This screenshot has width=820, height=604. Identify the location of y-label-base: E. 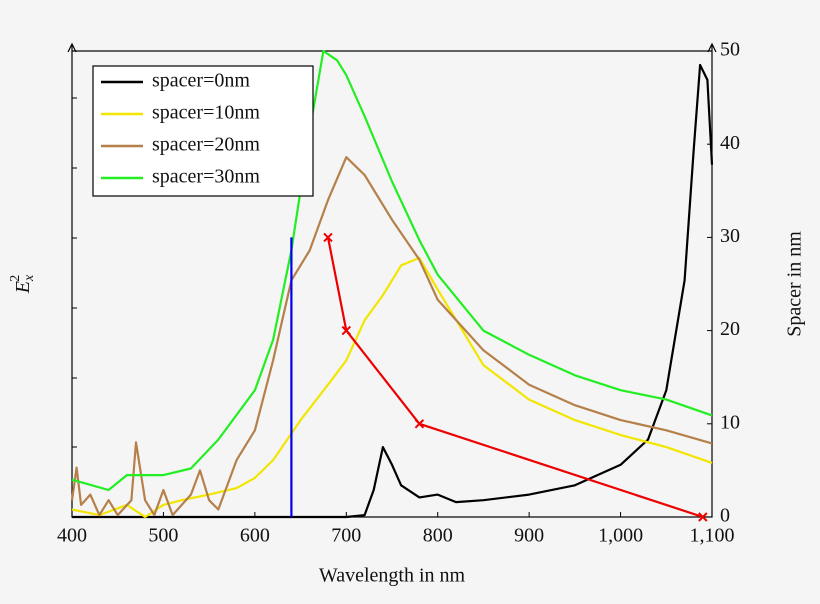
(23, 287).